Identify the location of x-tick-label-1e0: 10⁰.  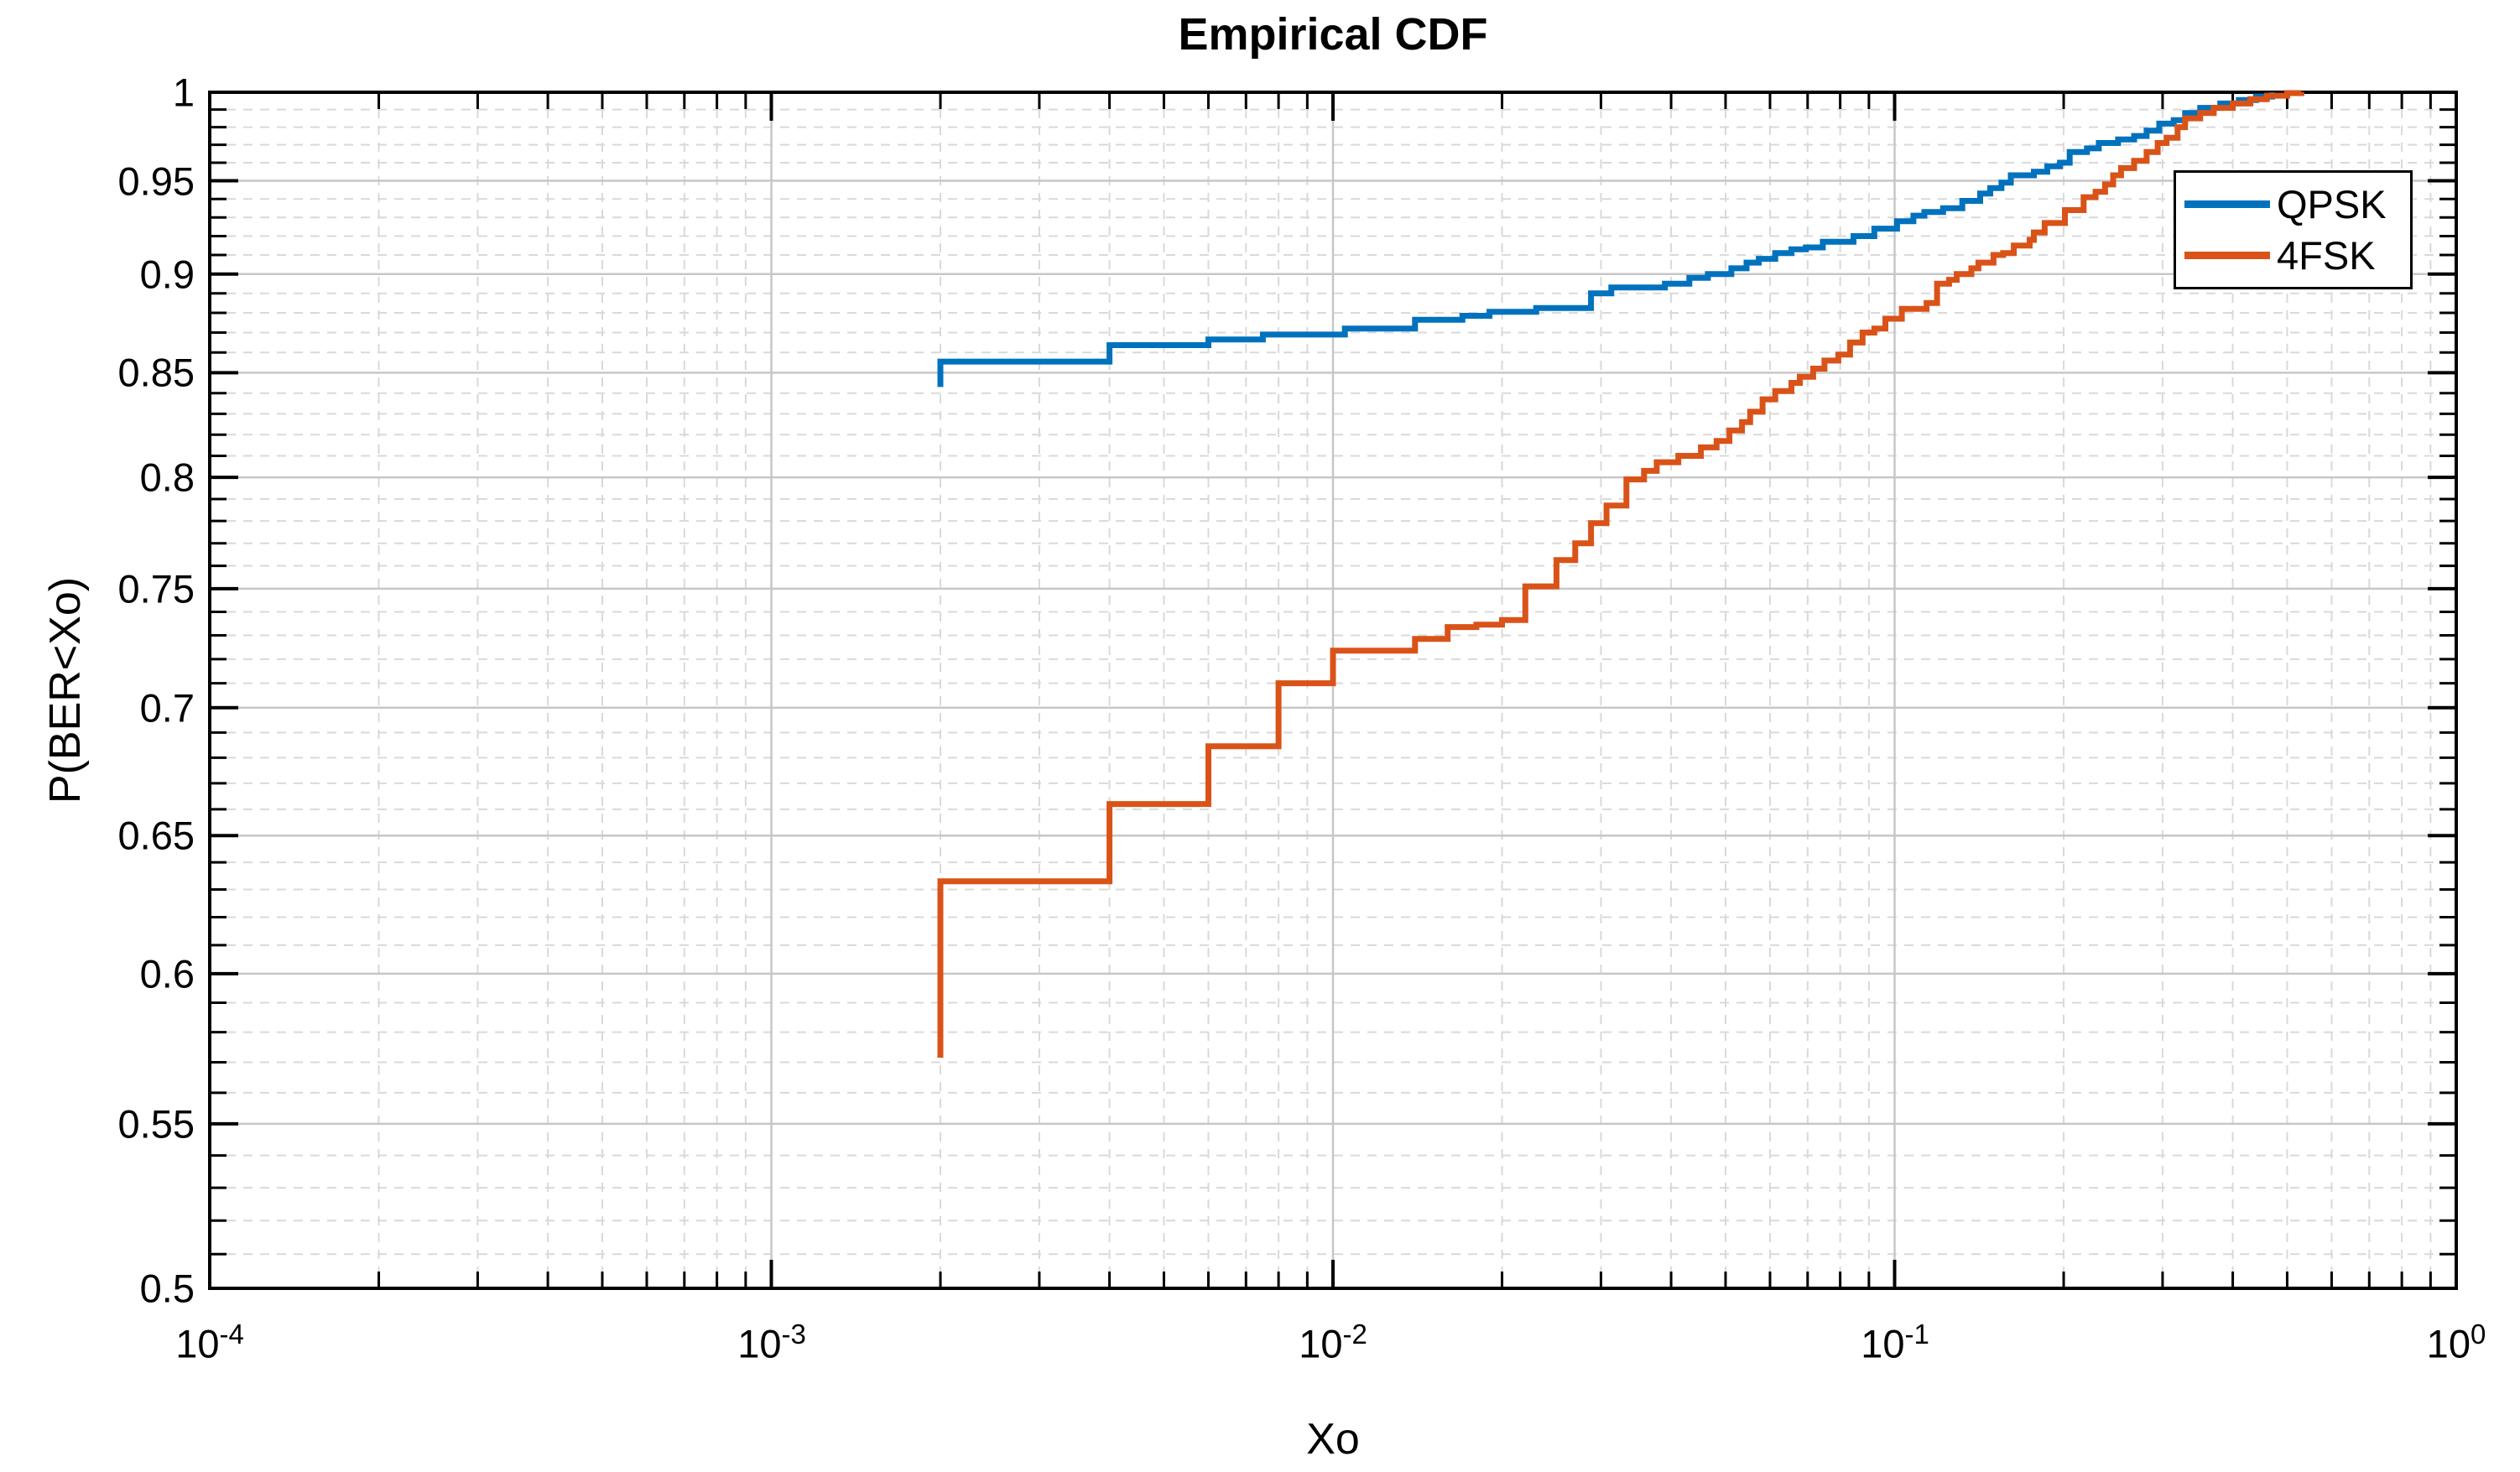
(2456, 1342).